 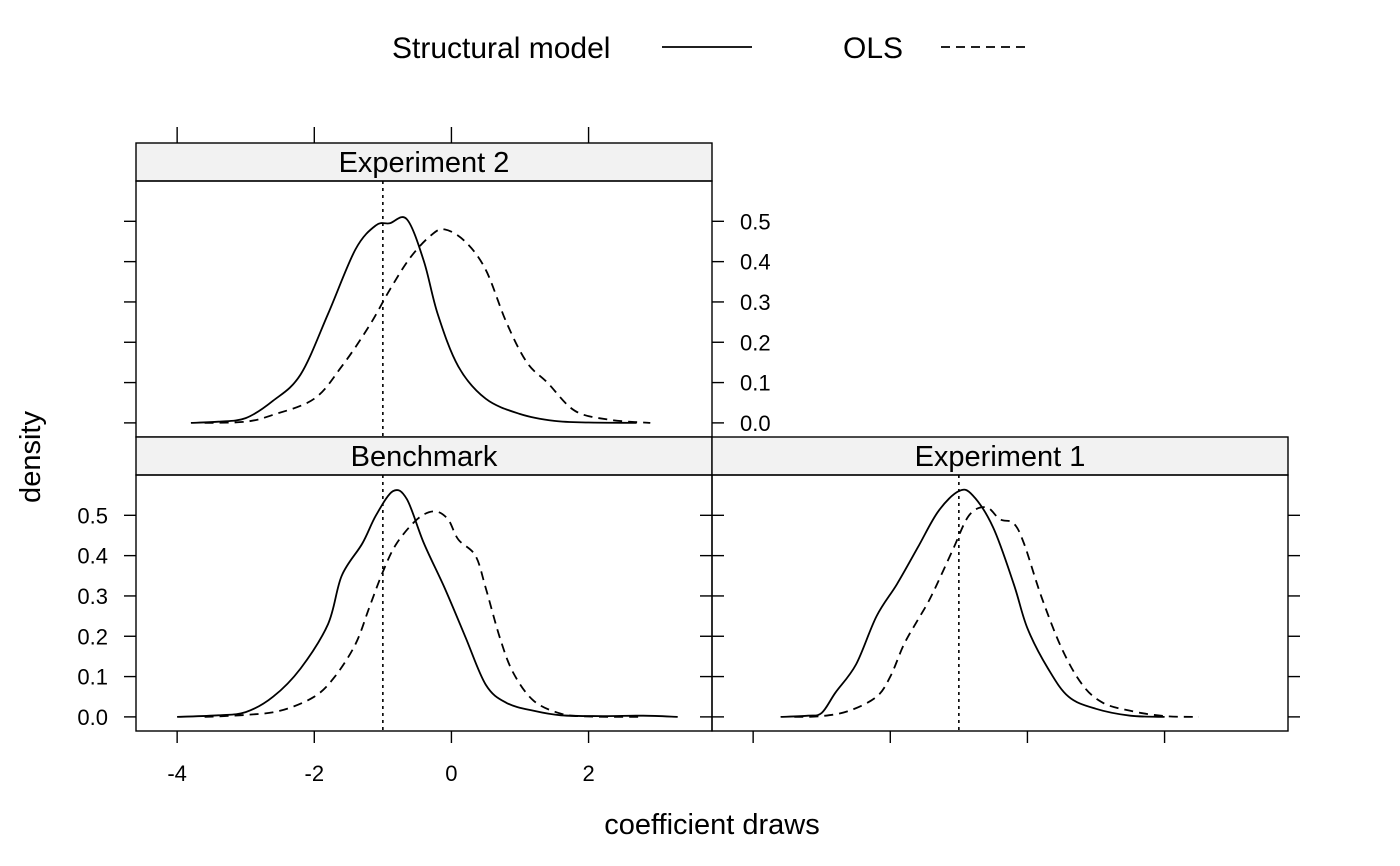 What do you see at coordinates (873, 48) in the screenshot?
I see `legend-label: OLS` at bounding box center [873, 48].